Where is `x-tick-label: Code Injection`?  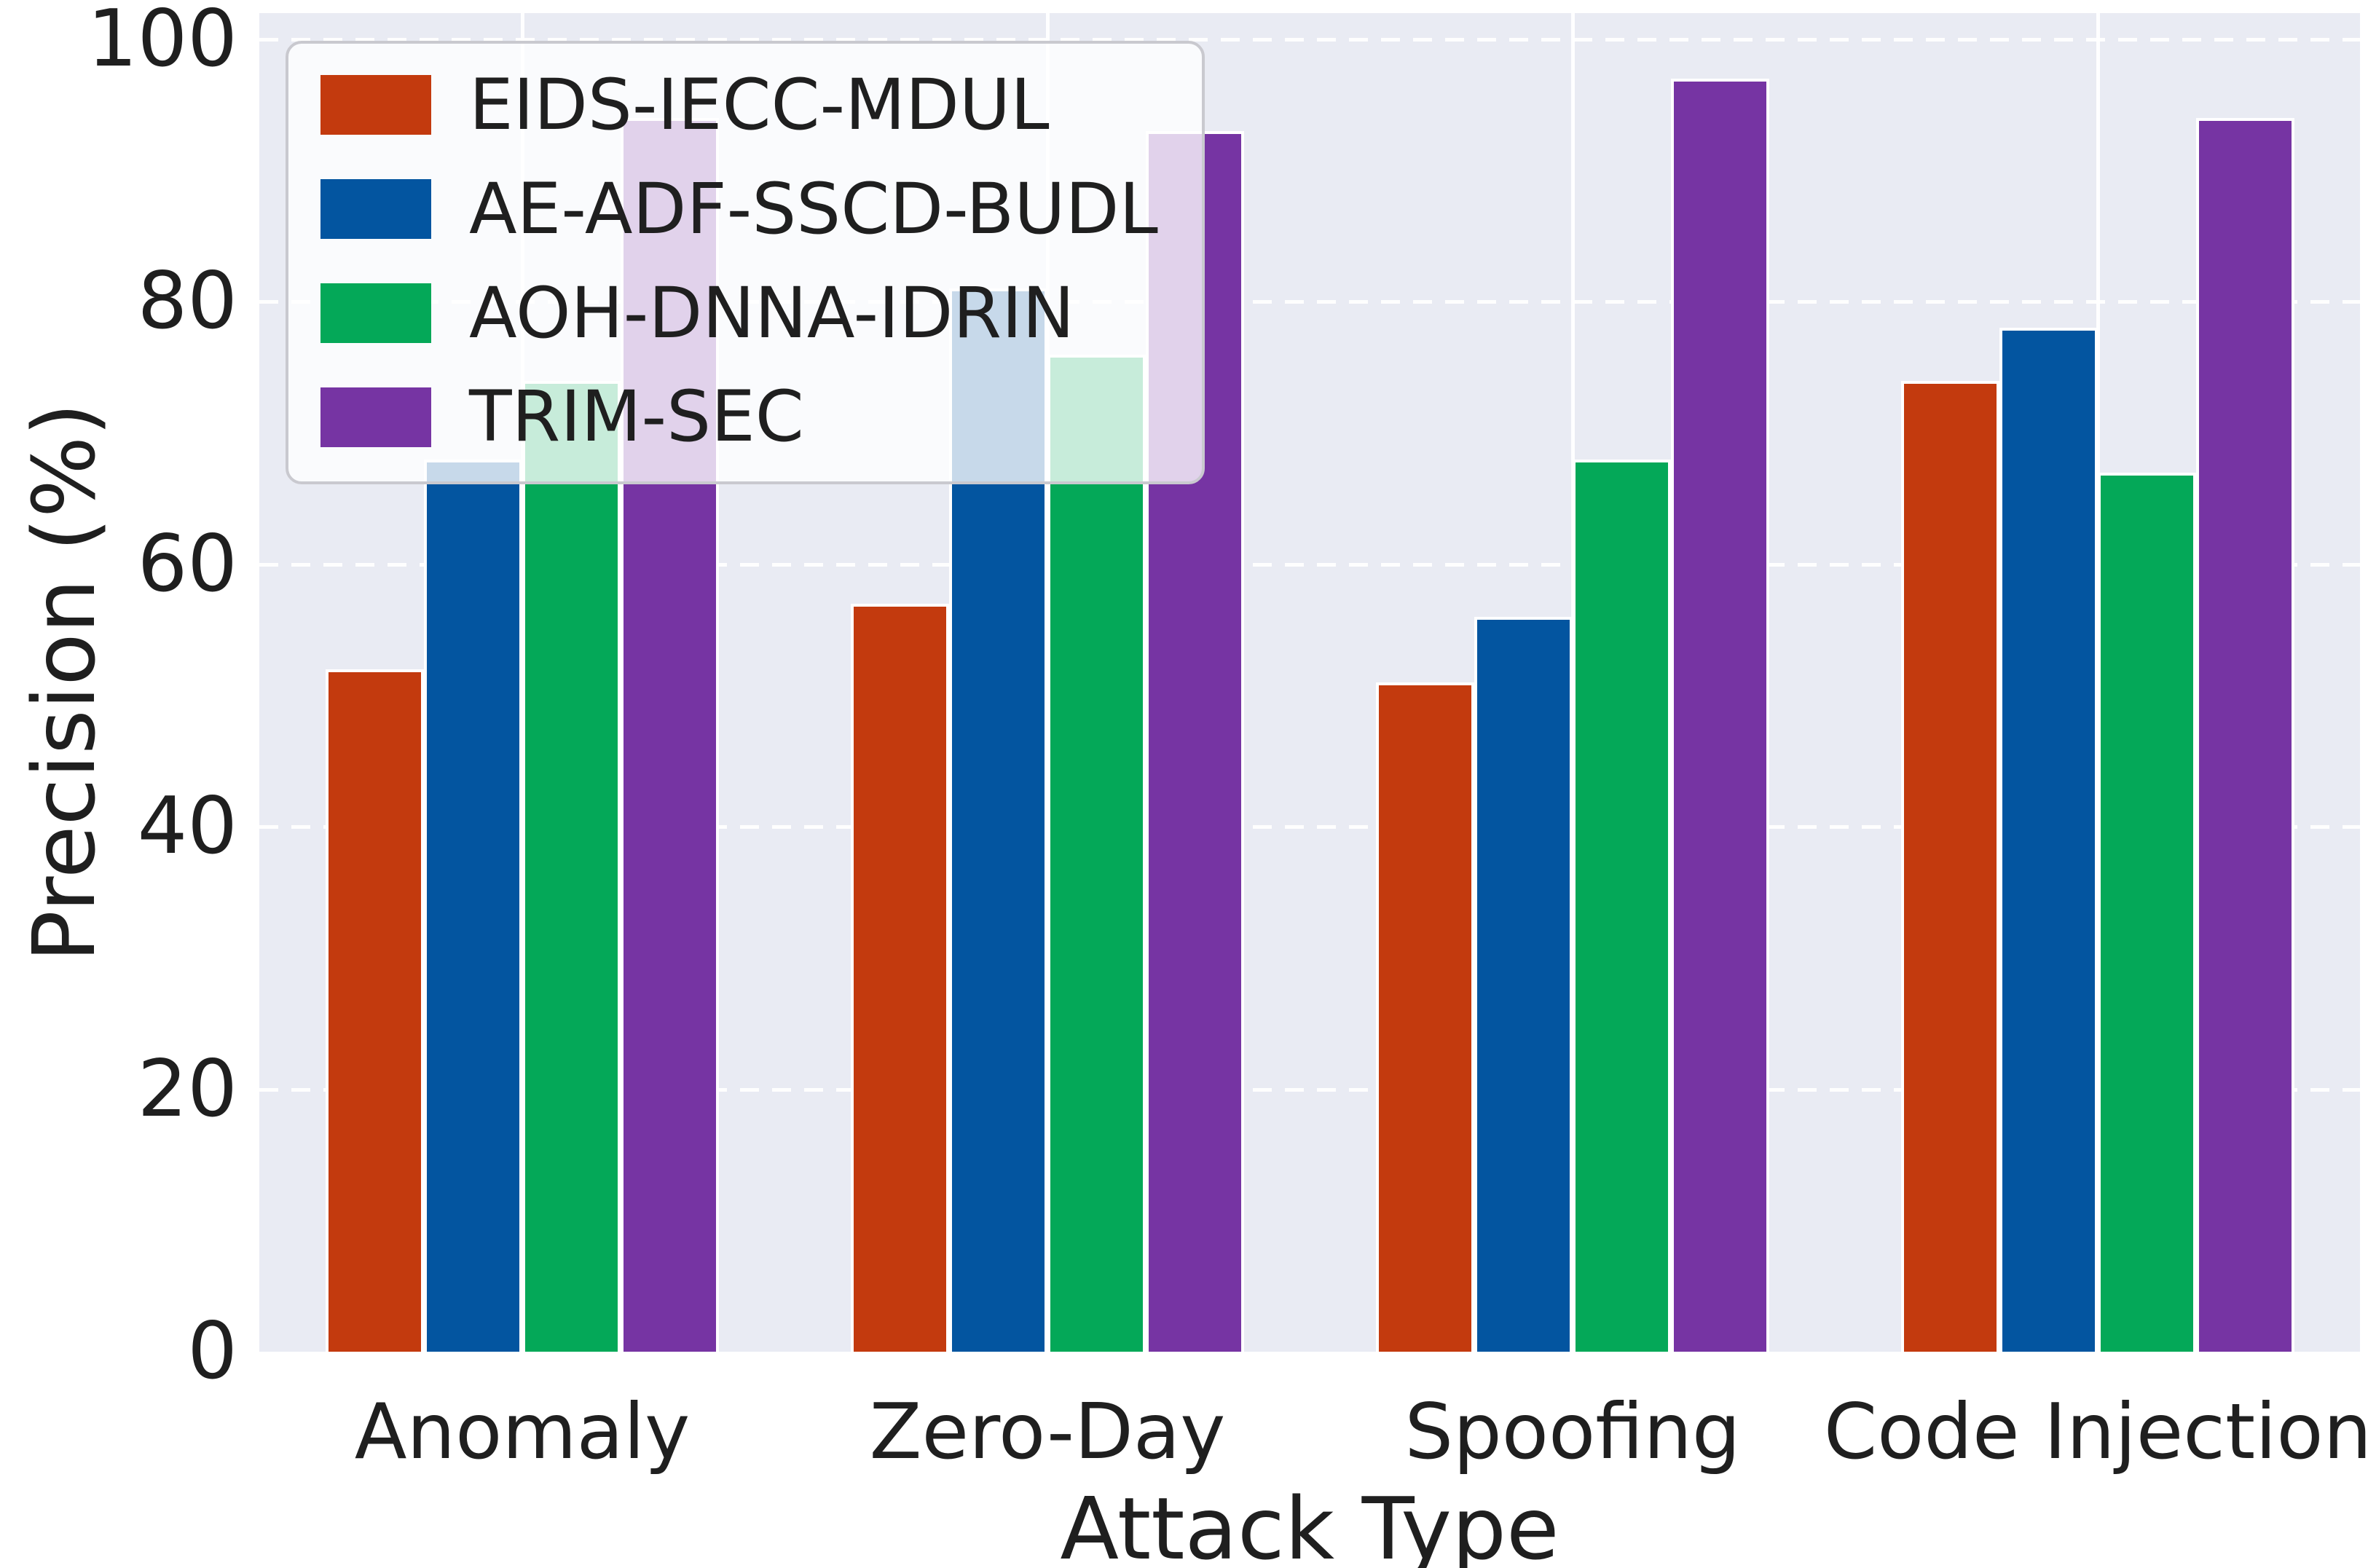
x-tick-label: Code Injection is located at coordinates (2096, 1431).